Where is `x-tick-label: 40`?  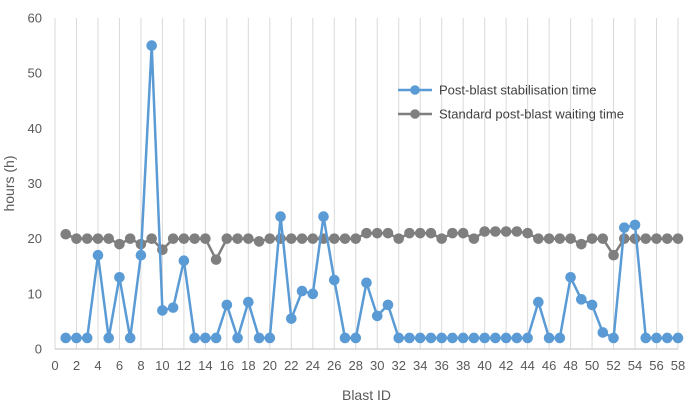
x-tick-label: 40 is located at coordinates (484, 365).